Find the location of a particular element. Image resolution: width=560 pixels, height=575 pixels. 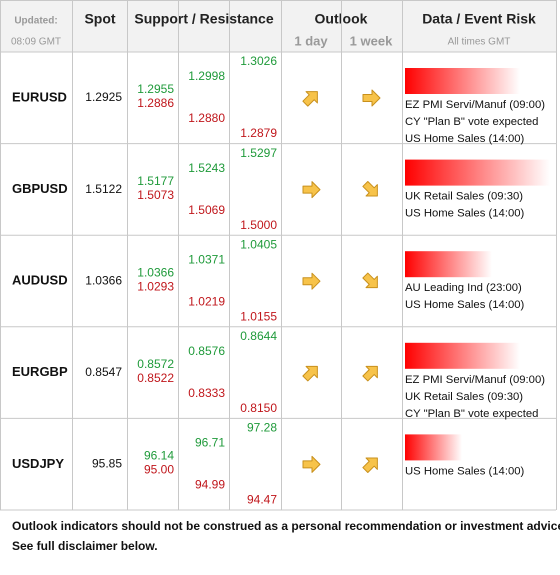

spot: 1.5122 is located at coordinates (103, 189).